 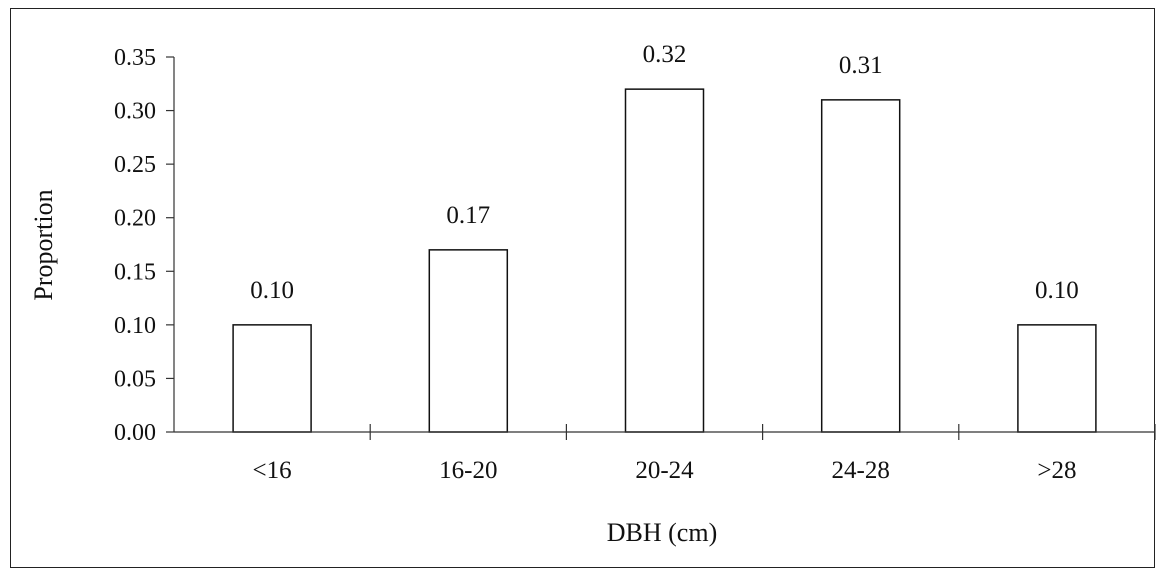 I want to click on x-tick-label: >28, so click(x=1056, y=470).